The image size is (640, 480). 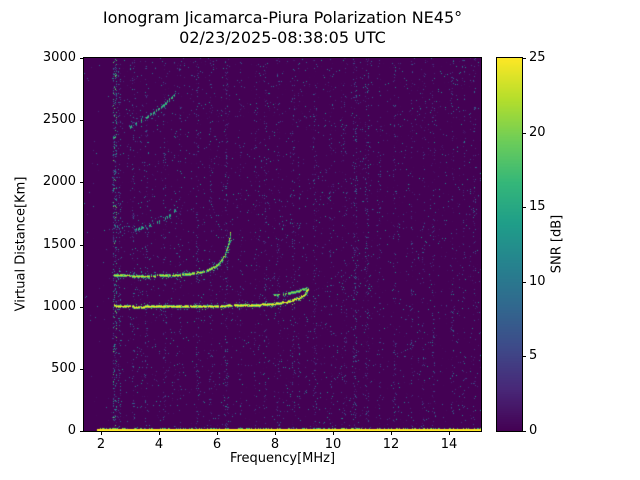 I want to click on x-tick-label: 4, so click(x=159, y=444).